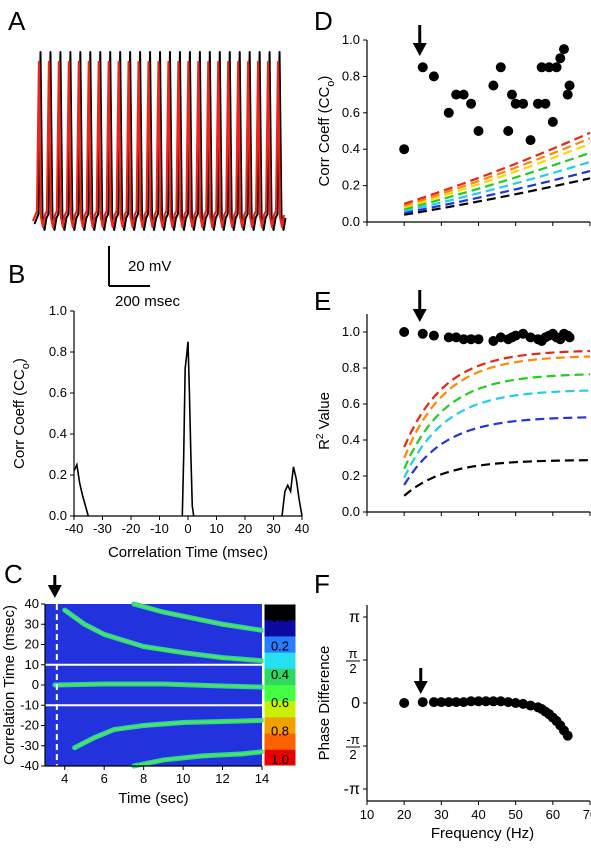  I want to click on x-tick-label: -40, so click(74, 528).